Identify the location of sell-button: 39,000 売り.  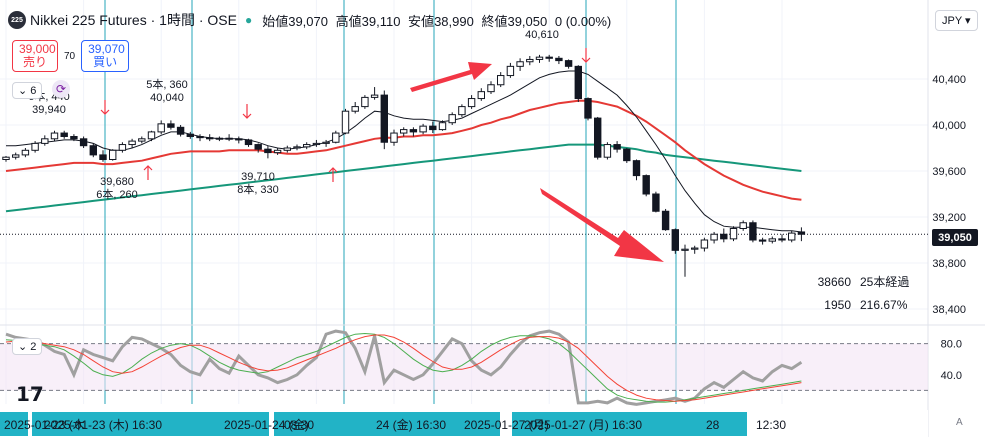
(35, 56).